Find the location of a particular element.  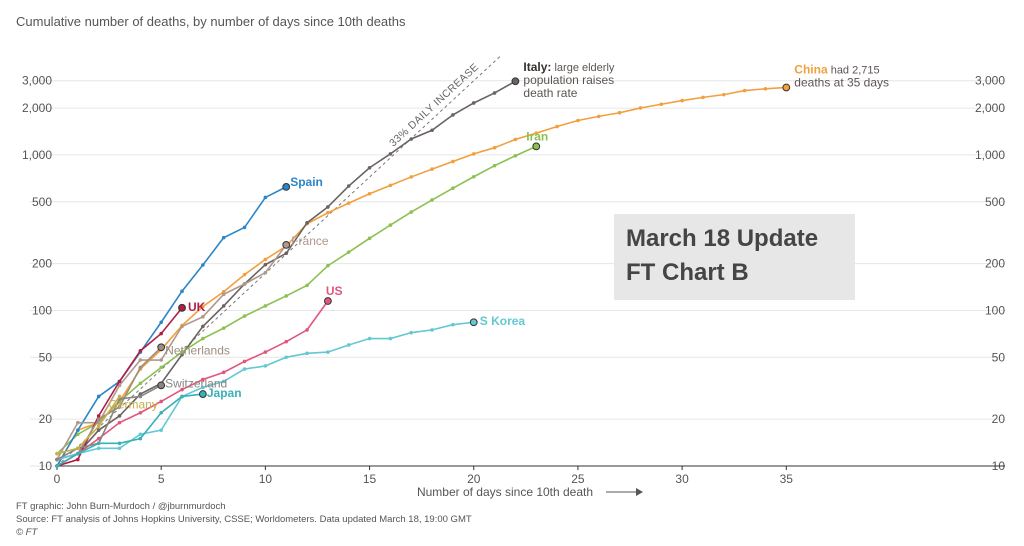

y-tick-label-right: 1,000 is located at coordinates (990, 155).